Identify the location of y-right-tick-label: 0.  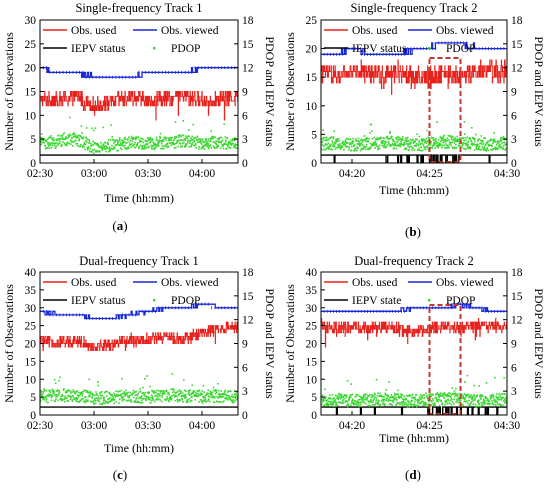
(514, 416).